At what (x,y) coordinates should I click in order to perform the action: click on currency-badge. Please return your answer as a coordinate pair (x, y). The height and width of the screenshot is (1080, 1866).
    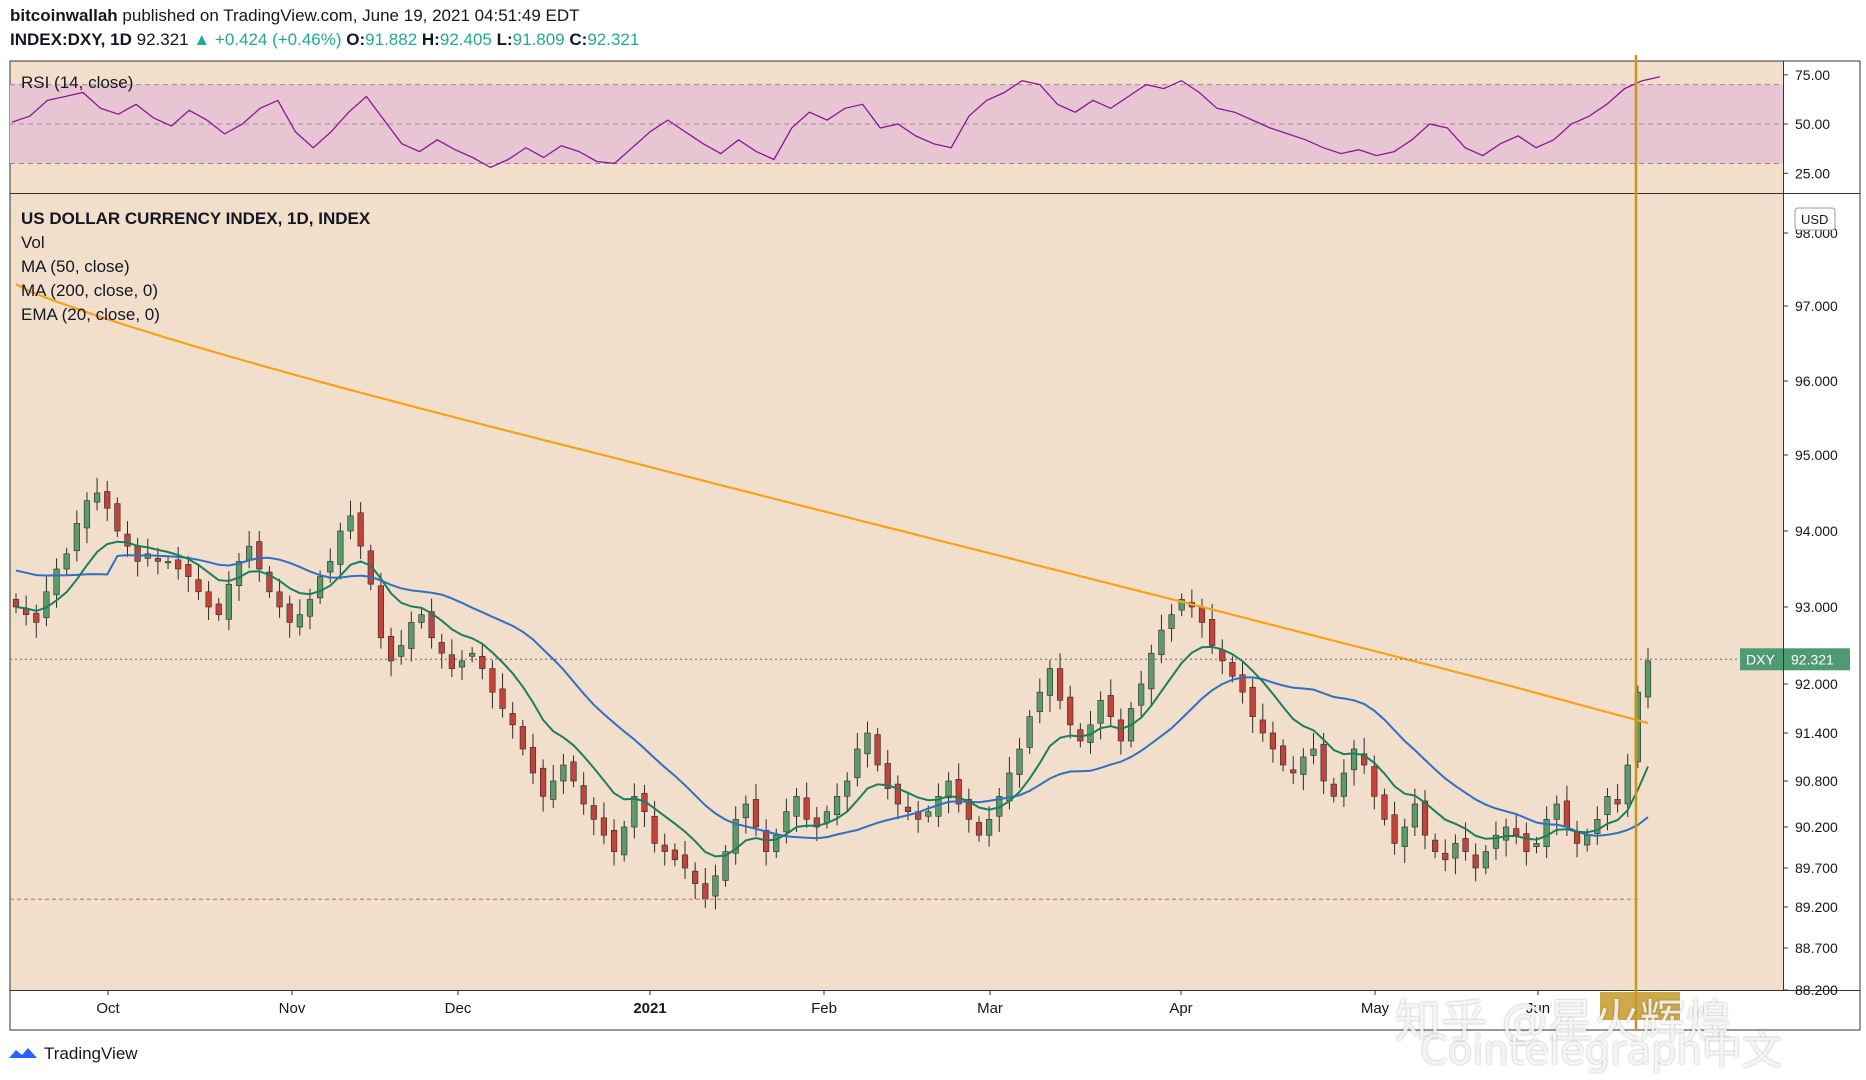
    Looking at the image, I should click on (1815, 219).